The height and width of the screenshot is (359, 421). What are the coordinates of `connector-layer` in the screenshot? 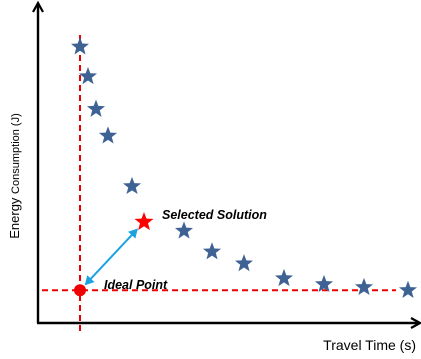 It's located at (111, 257).